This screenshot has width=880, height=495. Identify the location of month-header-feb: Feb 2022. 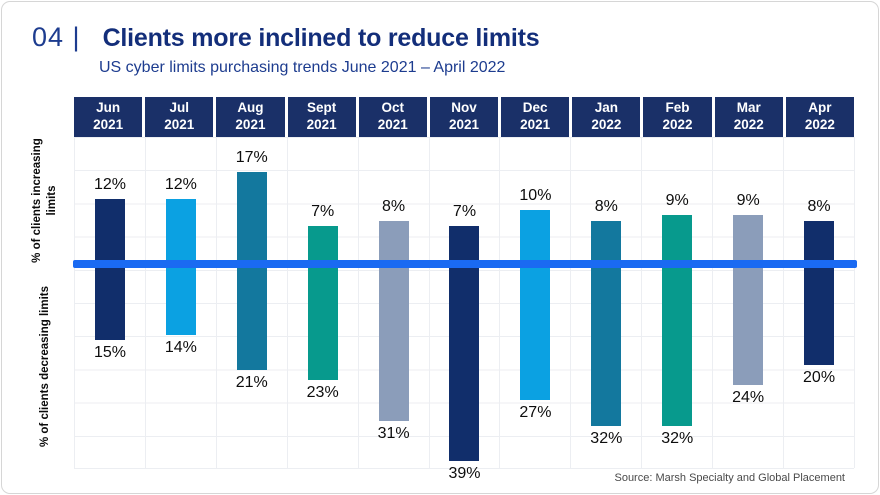
(677, 117).